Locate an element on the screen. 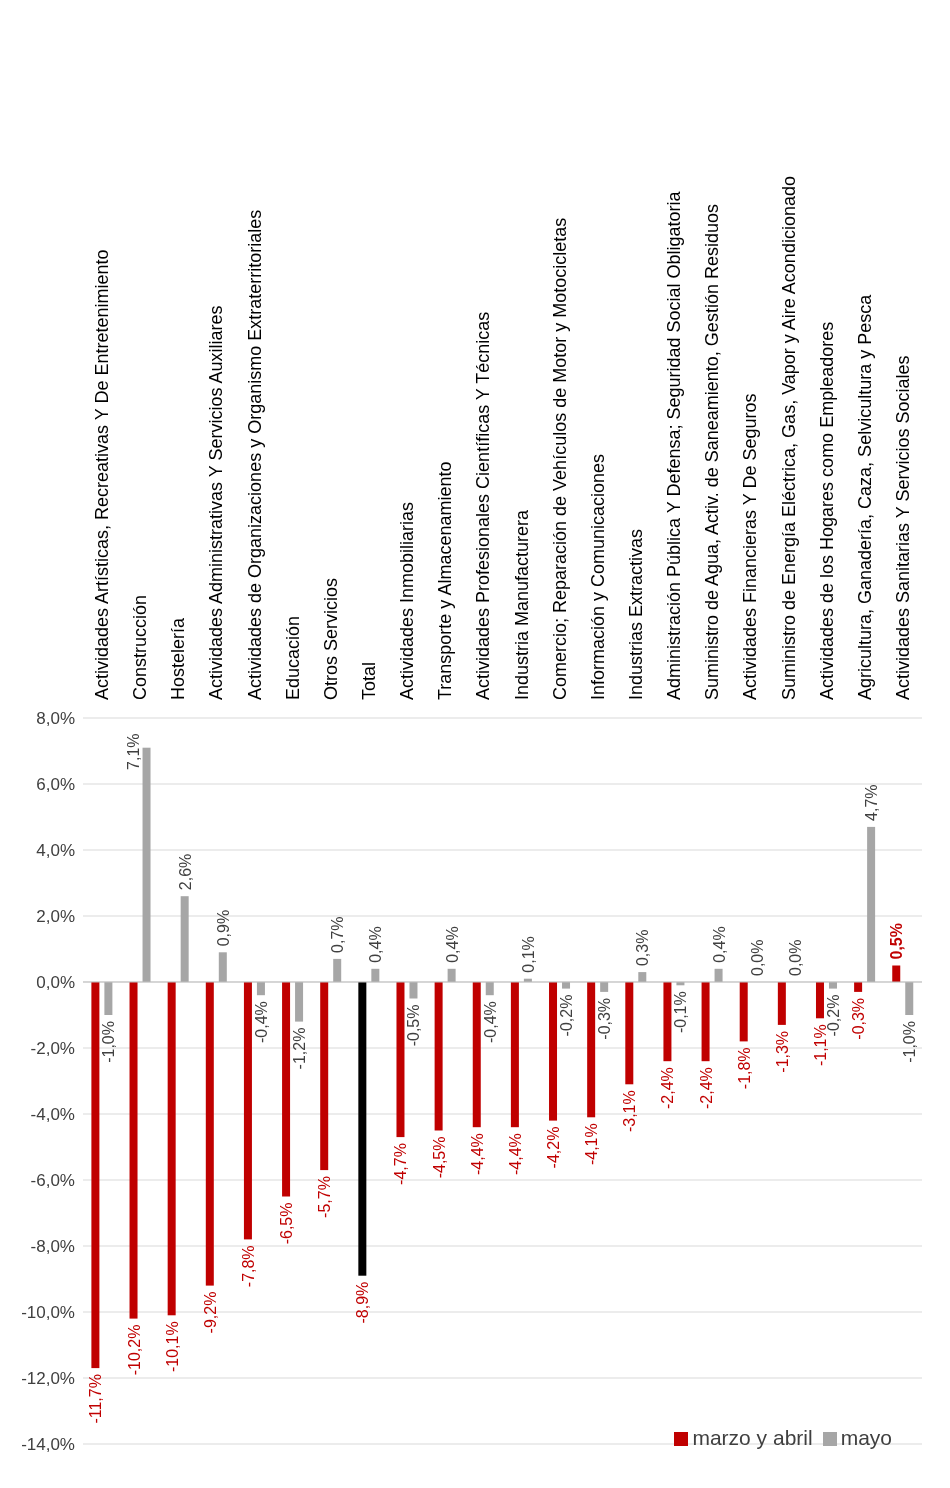  data-label: -0,1% is located at coordinates (681, 1012).